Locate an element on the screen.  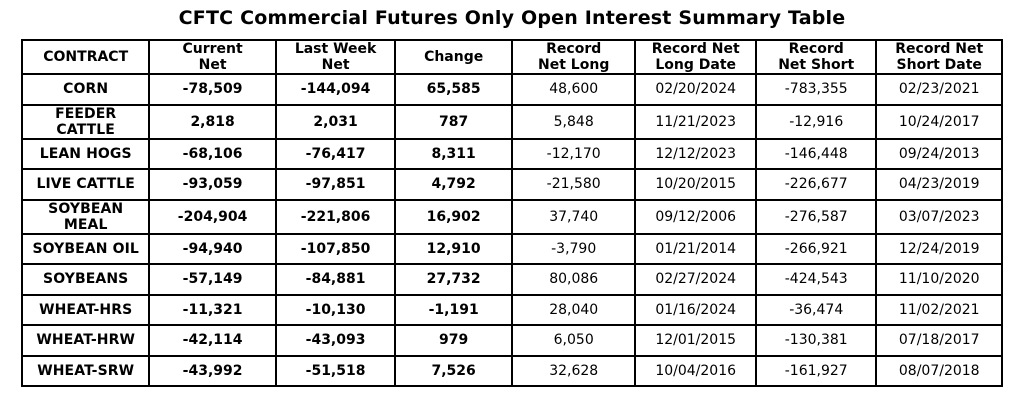
contract-cell: LEAN HOGS is located at coordinates (85, 154).